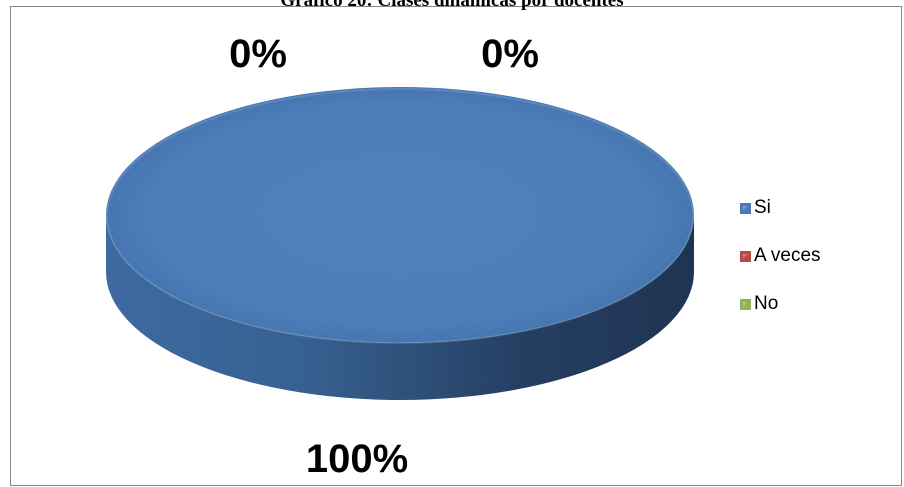 The height and width of the screenshot is (487, 904). Describe the element at coordinates (745, 256) in the screenshot. I see `legend-swatch-a-veces` at that location.